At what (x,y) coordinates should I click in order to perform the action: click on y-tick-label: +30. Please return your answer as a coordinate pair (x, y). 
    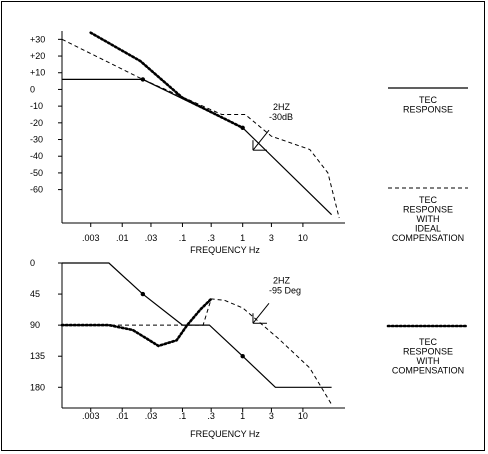
    Looking at the image, I should click on (37, 39).